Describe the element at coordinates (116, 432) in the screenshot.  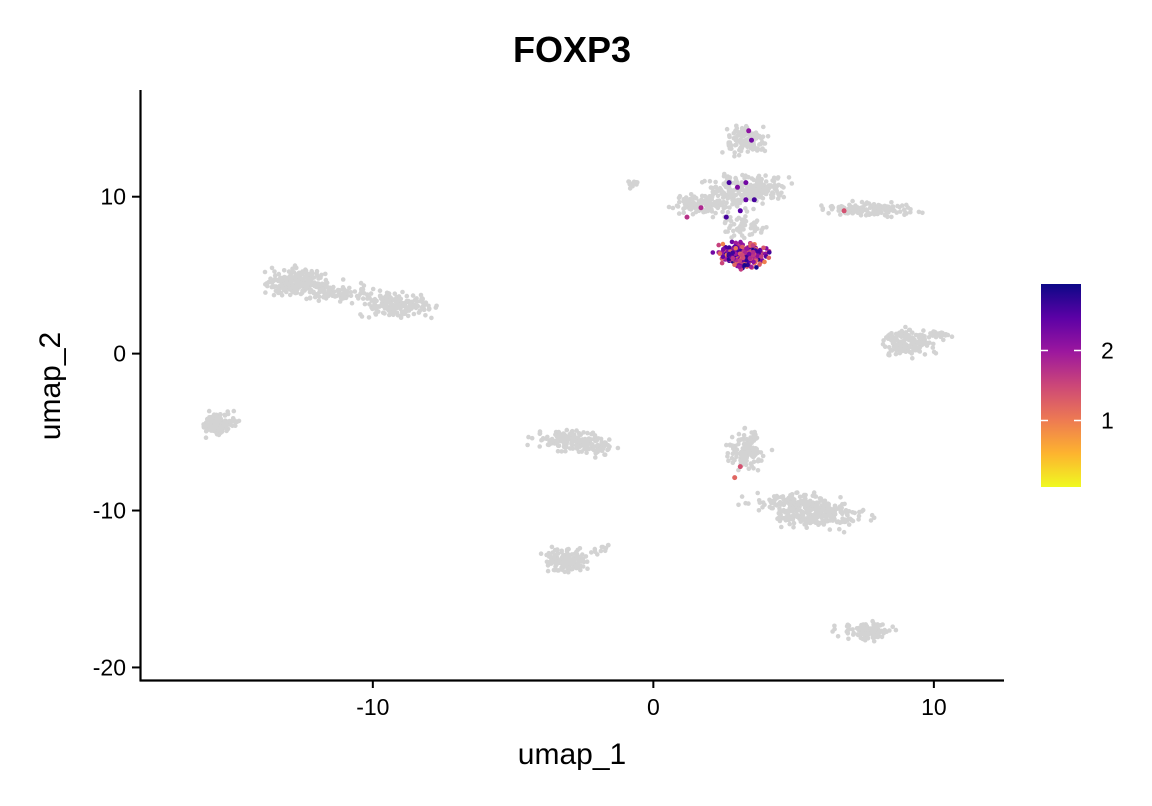
I see `y-axis-ticks: -20 -10 0 10` at that location.